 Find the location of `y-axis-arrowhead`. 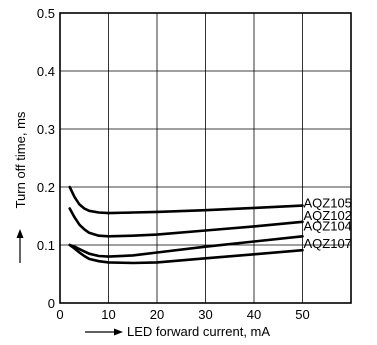

y-axis-arrowhead is located at coordinates (20, 233).